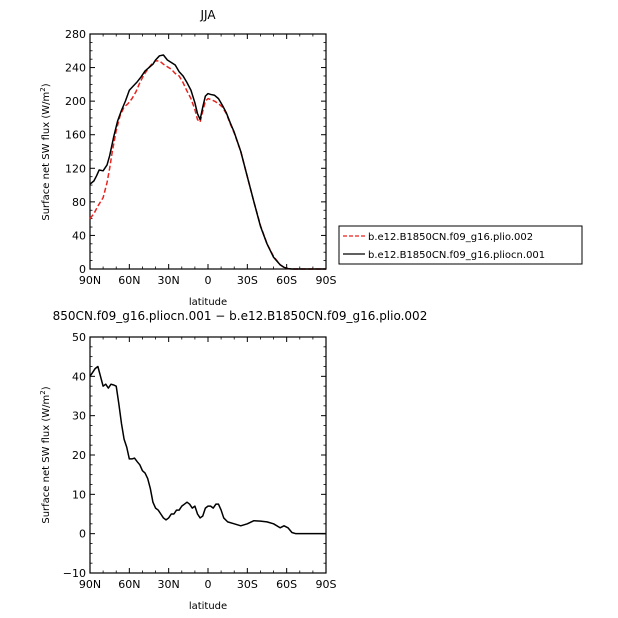 Image resolution: width=618 pixels, height=618 pixels. I want to click on top-x-tick-label: 90N, so click(90, 280).